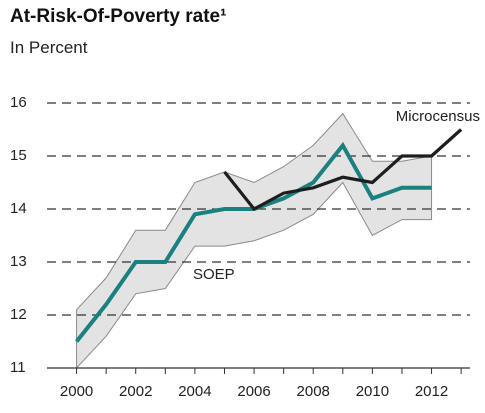 The width and height of the screenshot is (485, 413). I want to click on y-tick-label: 14, so click(18, 208).